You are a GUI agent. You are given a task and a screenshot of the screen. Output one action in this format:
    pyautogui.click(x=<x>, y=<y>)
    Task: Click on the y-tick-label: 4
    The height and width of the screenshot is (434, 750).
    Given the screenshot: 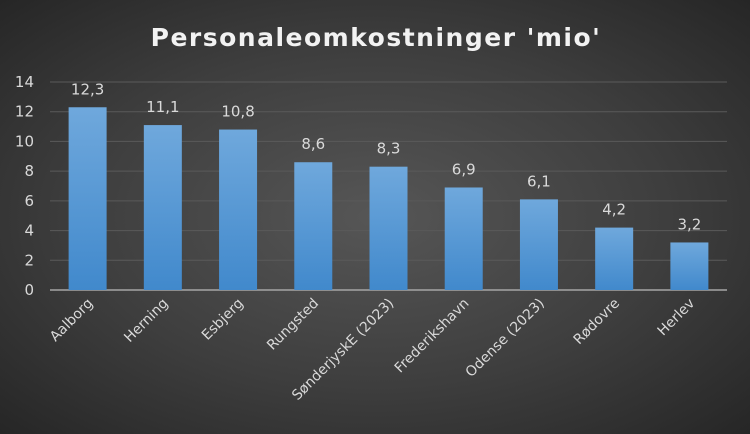 What is the action you would take?
    pyautogui.click(x=29, y=231)
    